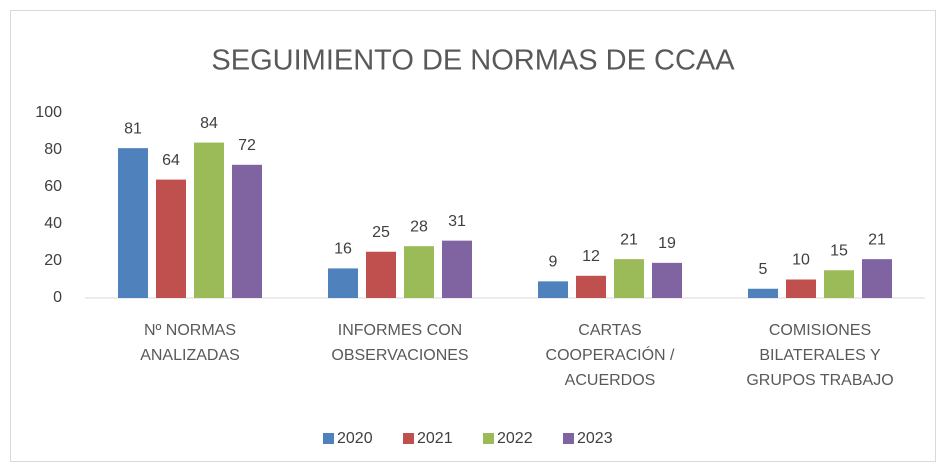 The height and width of the screenshot is (470, 946). I want to click on y-tick-label: 100, so click(48, 112).